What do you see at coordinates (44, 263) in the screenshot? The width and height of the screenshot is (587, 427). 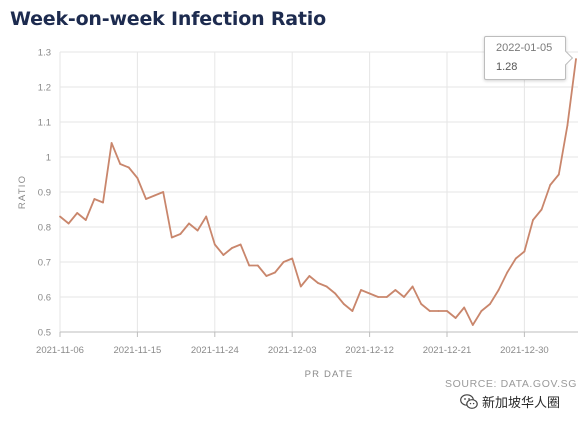 I see `y-tick-label: 0.7` at bounding box center [44, 263].